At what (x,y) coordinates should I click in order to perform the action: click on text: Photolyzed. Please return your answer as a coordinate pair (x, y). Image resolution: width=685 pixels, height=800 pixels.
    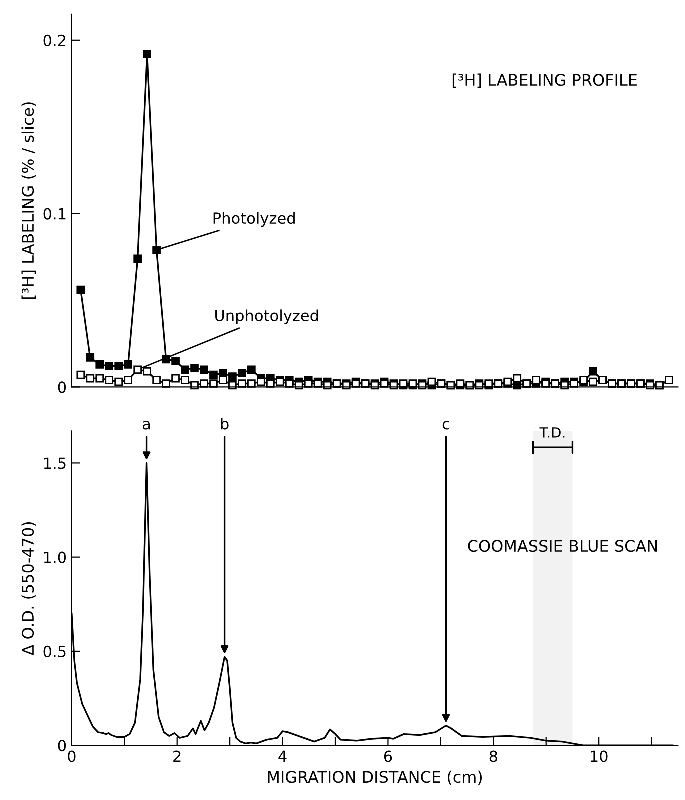
    Looking at the image, I should click on (254, 220).